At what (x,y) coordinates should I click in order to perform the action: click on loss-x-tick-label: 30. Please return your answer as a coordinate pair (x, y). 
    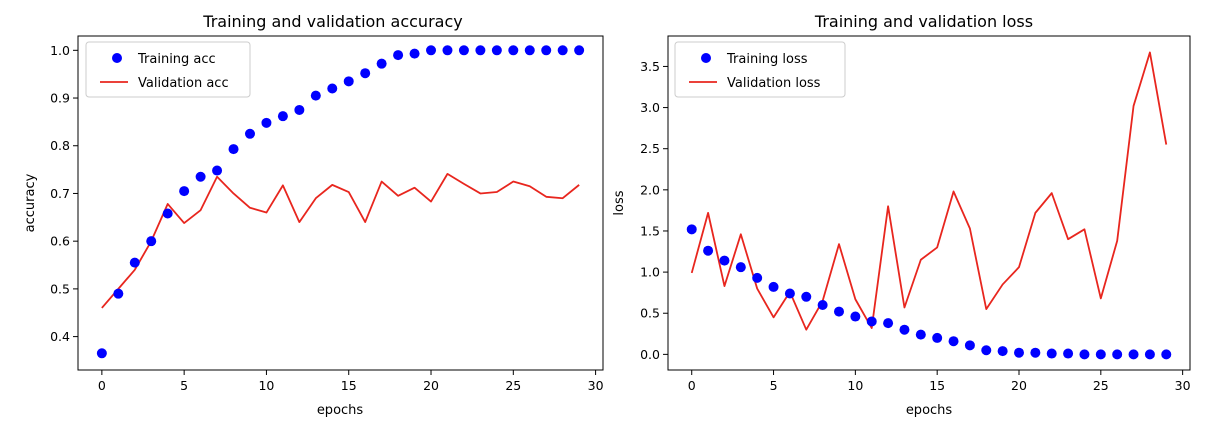
    Looking at the image, I should click on (1183, 385).